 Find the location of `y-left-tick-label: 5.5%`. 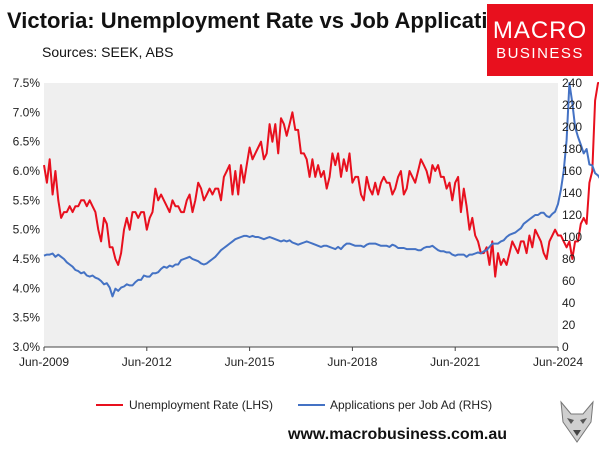

y-left-tick-label: 5.5% is located at coordinates (27, 200).